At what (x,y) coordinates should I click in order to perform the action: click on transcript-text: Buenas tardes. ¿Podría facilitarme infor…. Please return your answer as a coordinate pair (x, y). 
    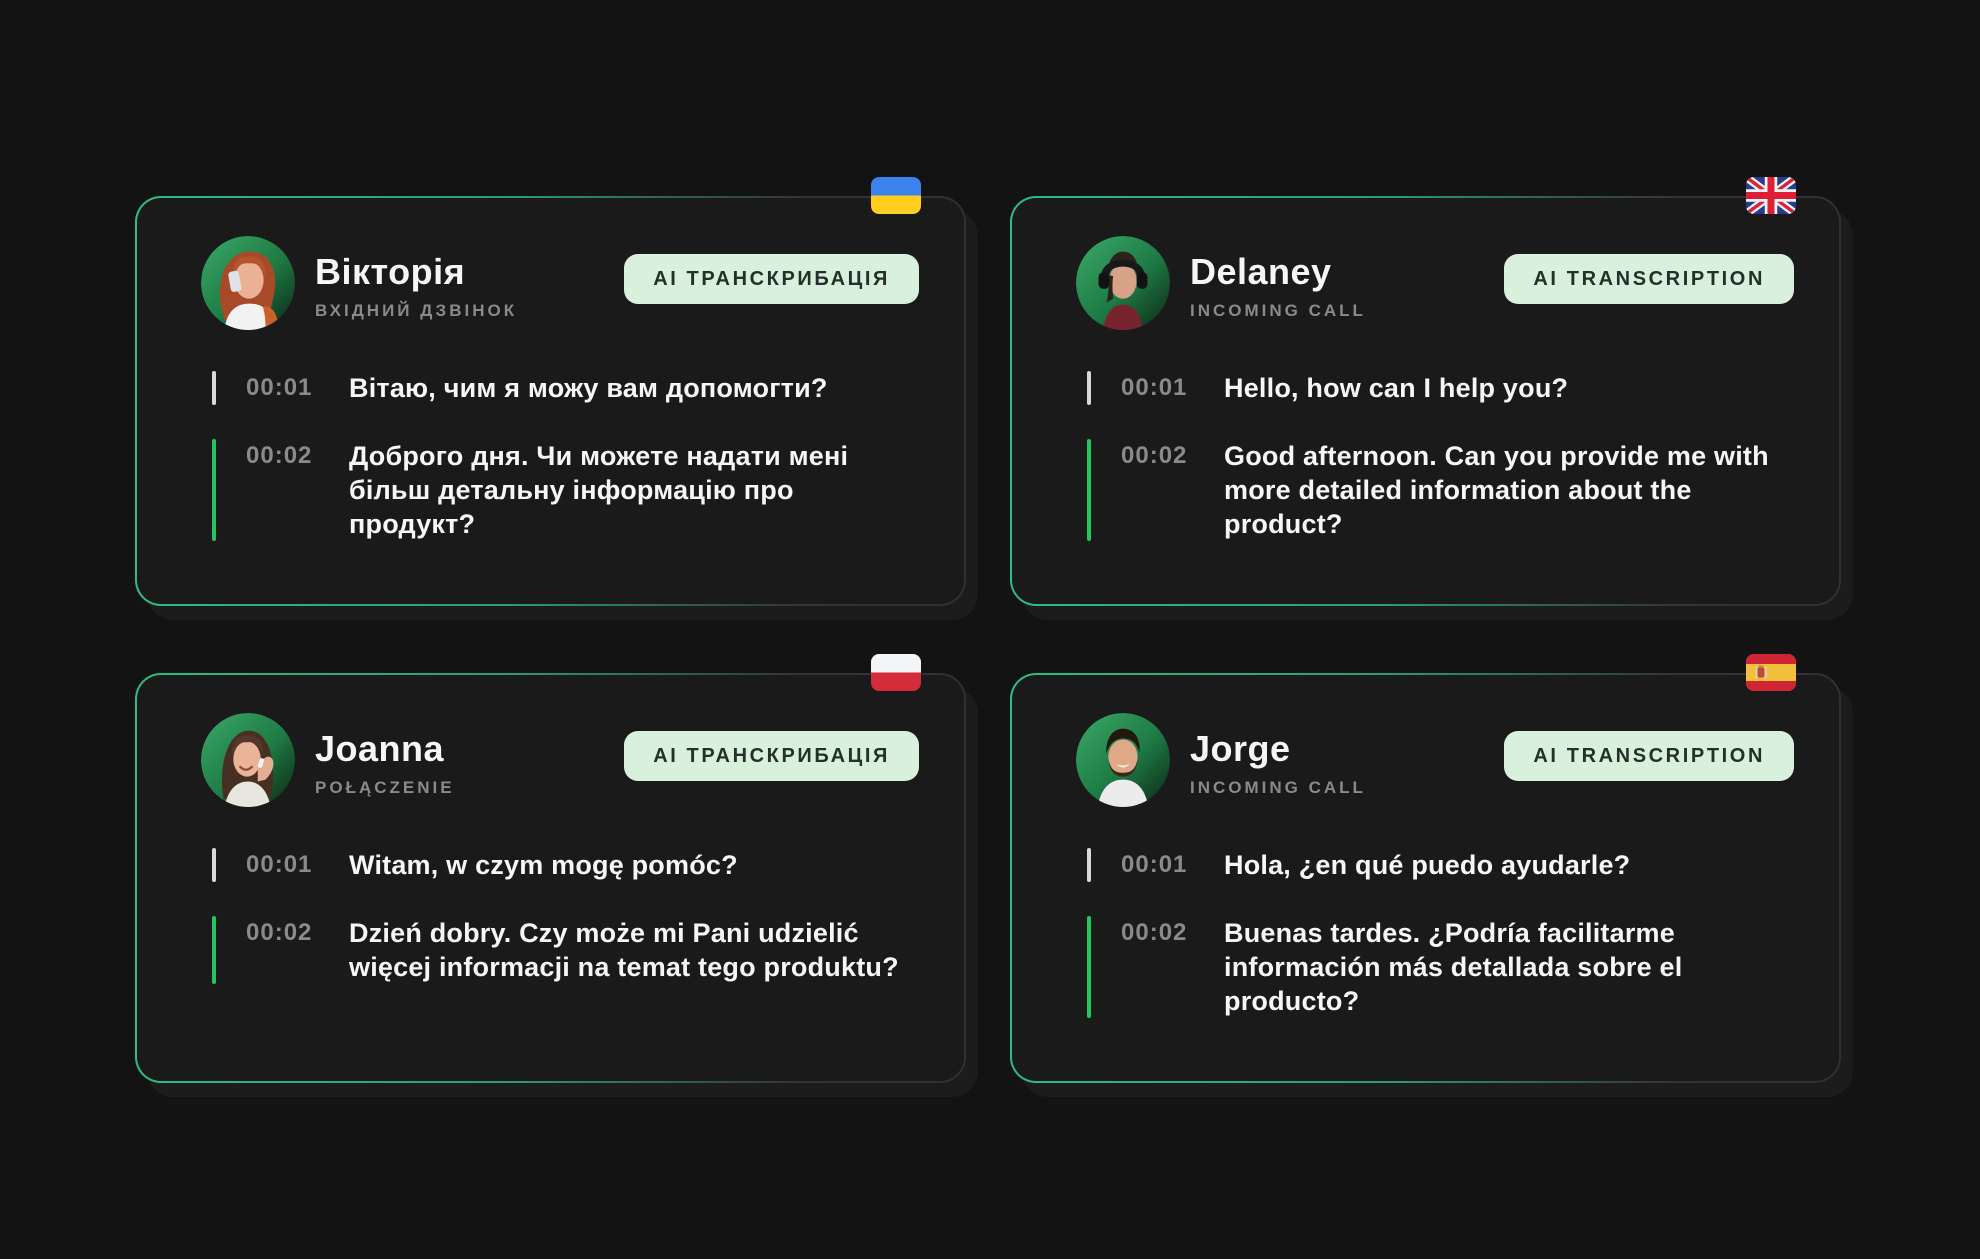
    Looking at the image, I should click on (1453, 967).